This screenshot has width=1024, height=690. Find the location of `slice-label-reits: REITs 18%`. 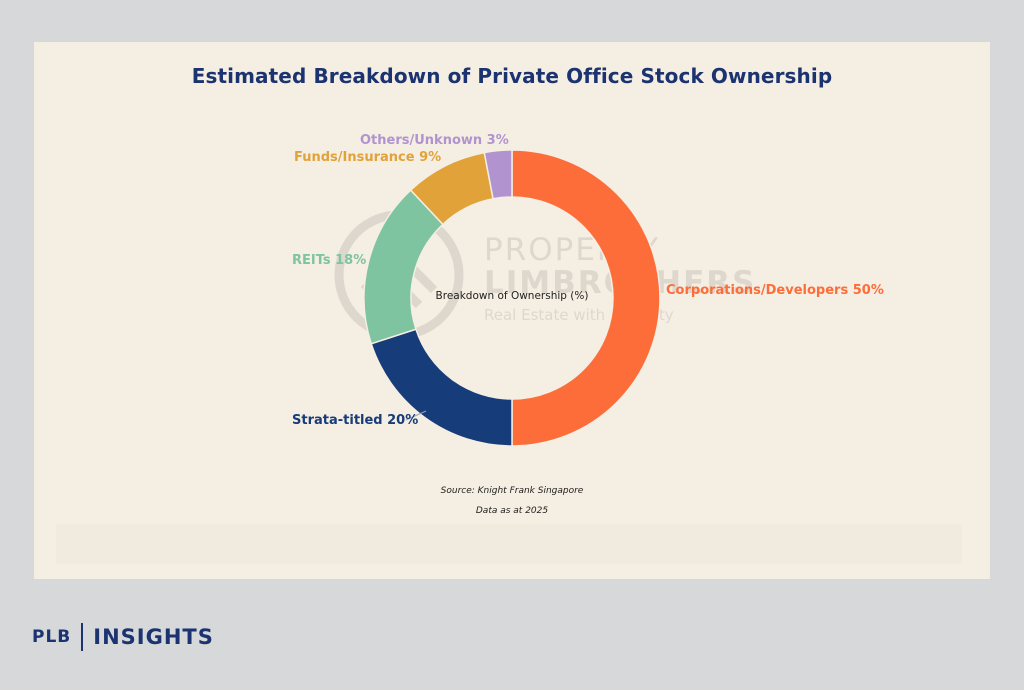

slice-label-reits: REITs 18% is located at coordinates (329, 260).